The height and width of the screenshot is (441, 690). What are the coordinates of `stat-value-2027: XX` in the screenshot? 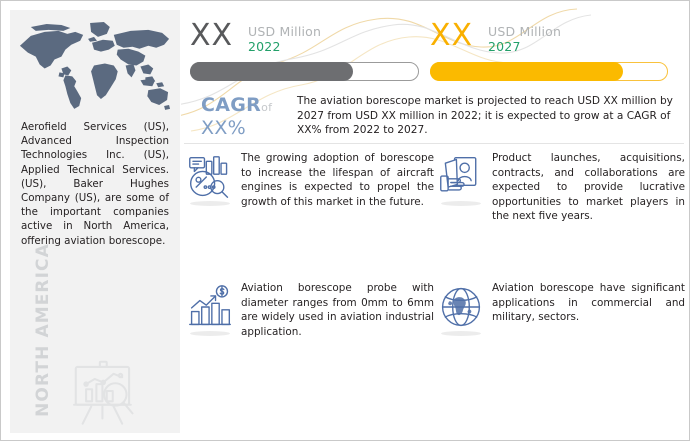 It's located at (452, 35).